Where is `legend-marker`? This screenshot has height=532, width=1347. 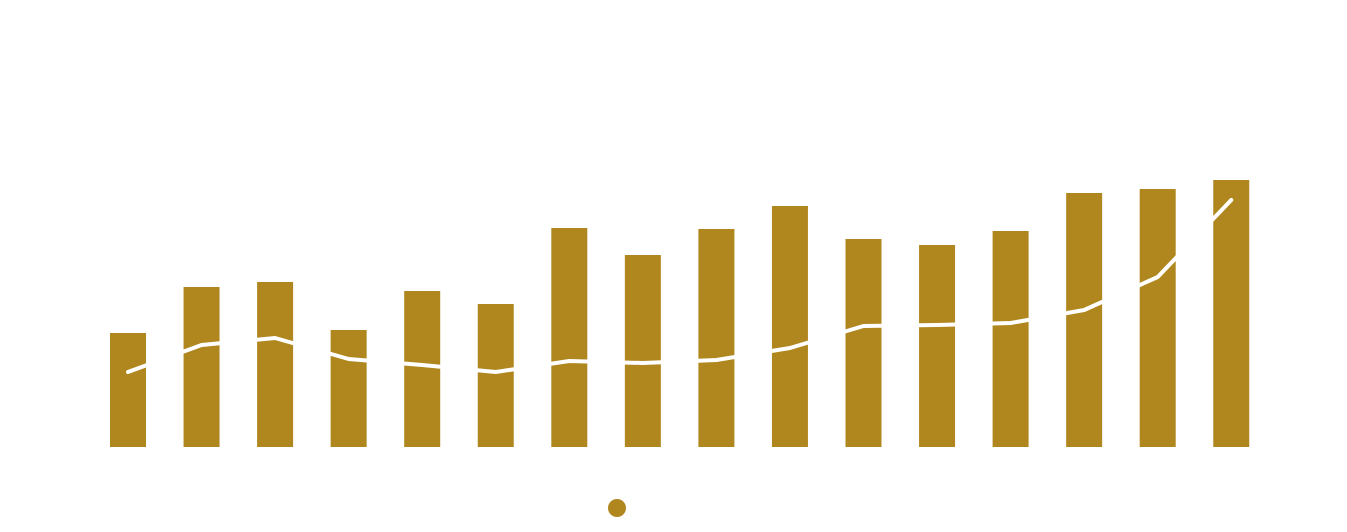
legend-marker is located at coordinates (617, 508).